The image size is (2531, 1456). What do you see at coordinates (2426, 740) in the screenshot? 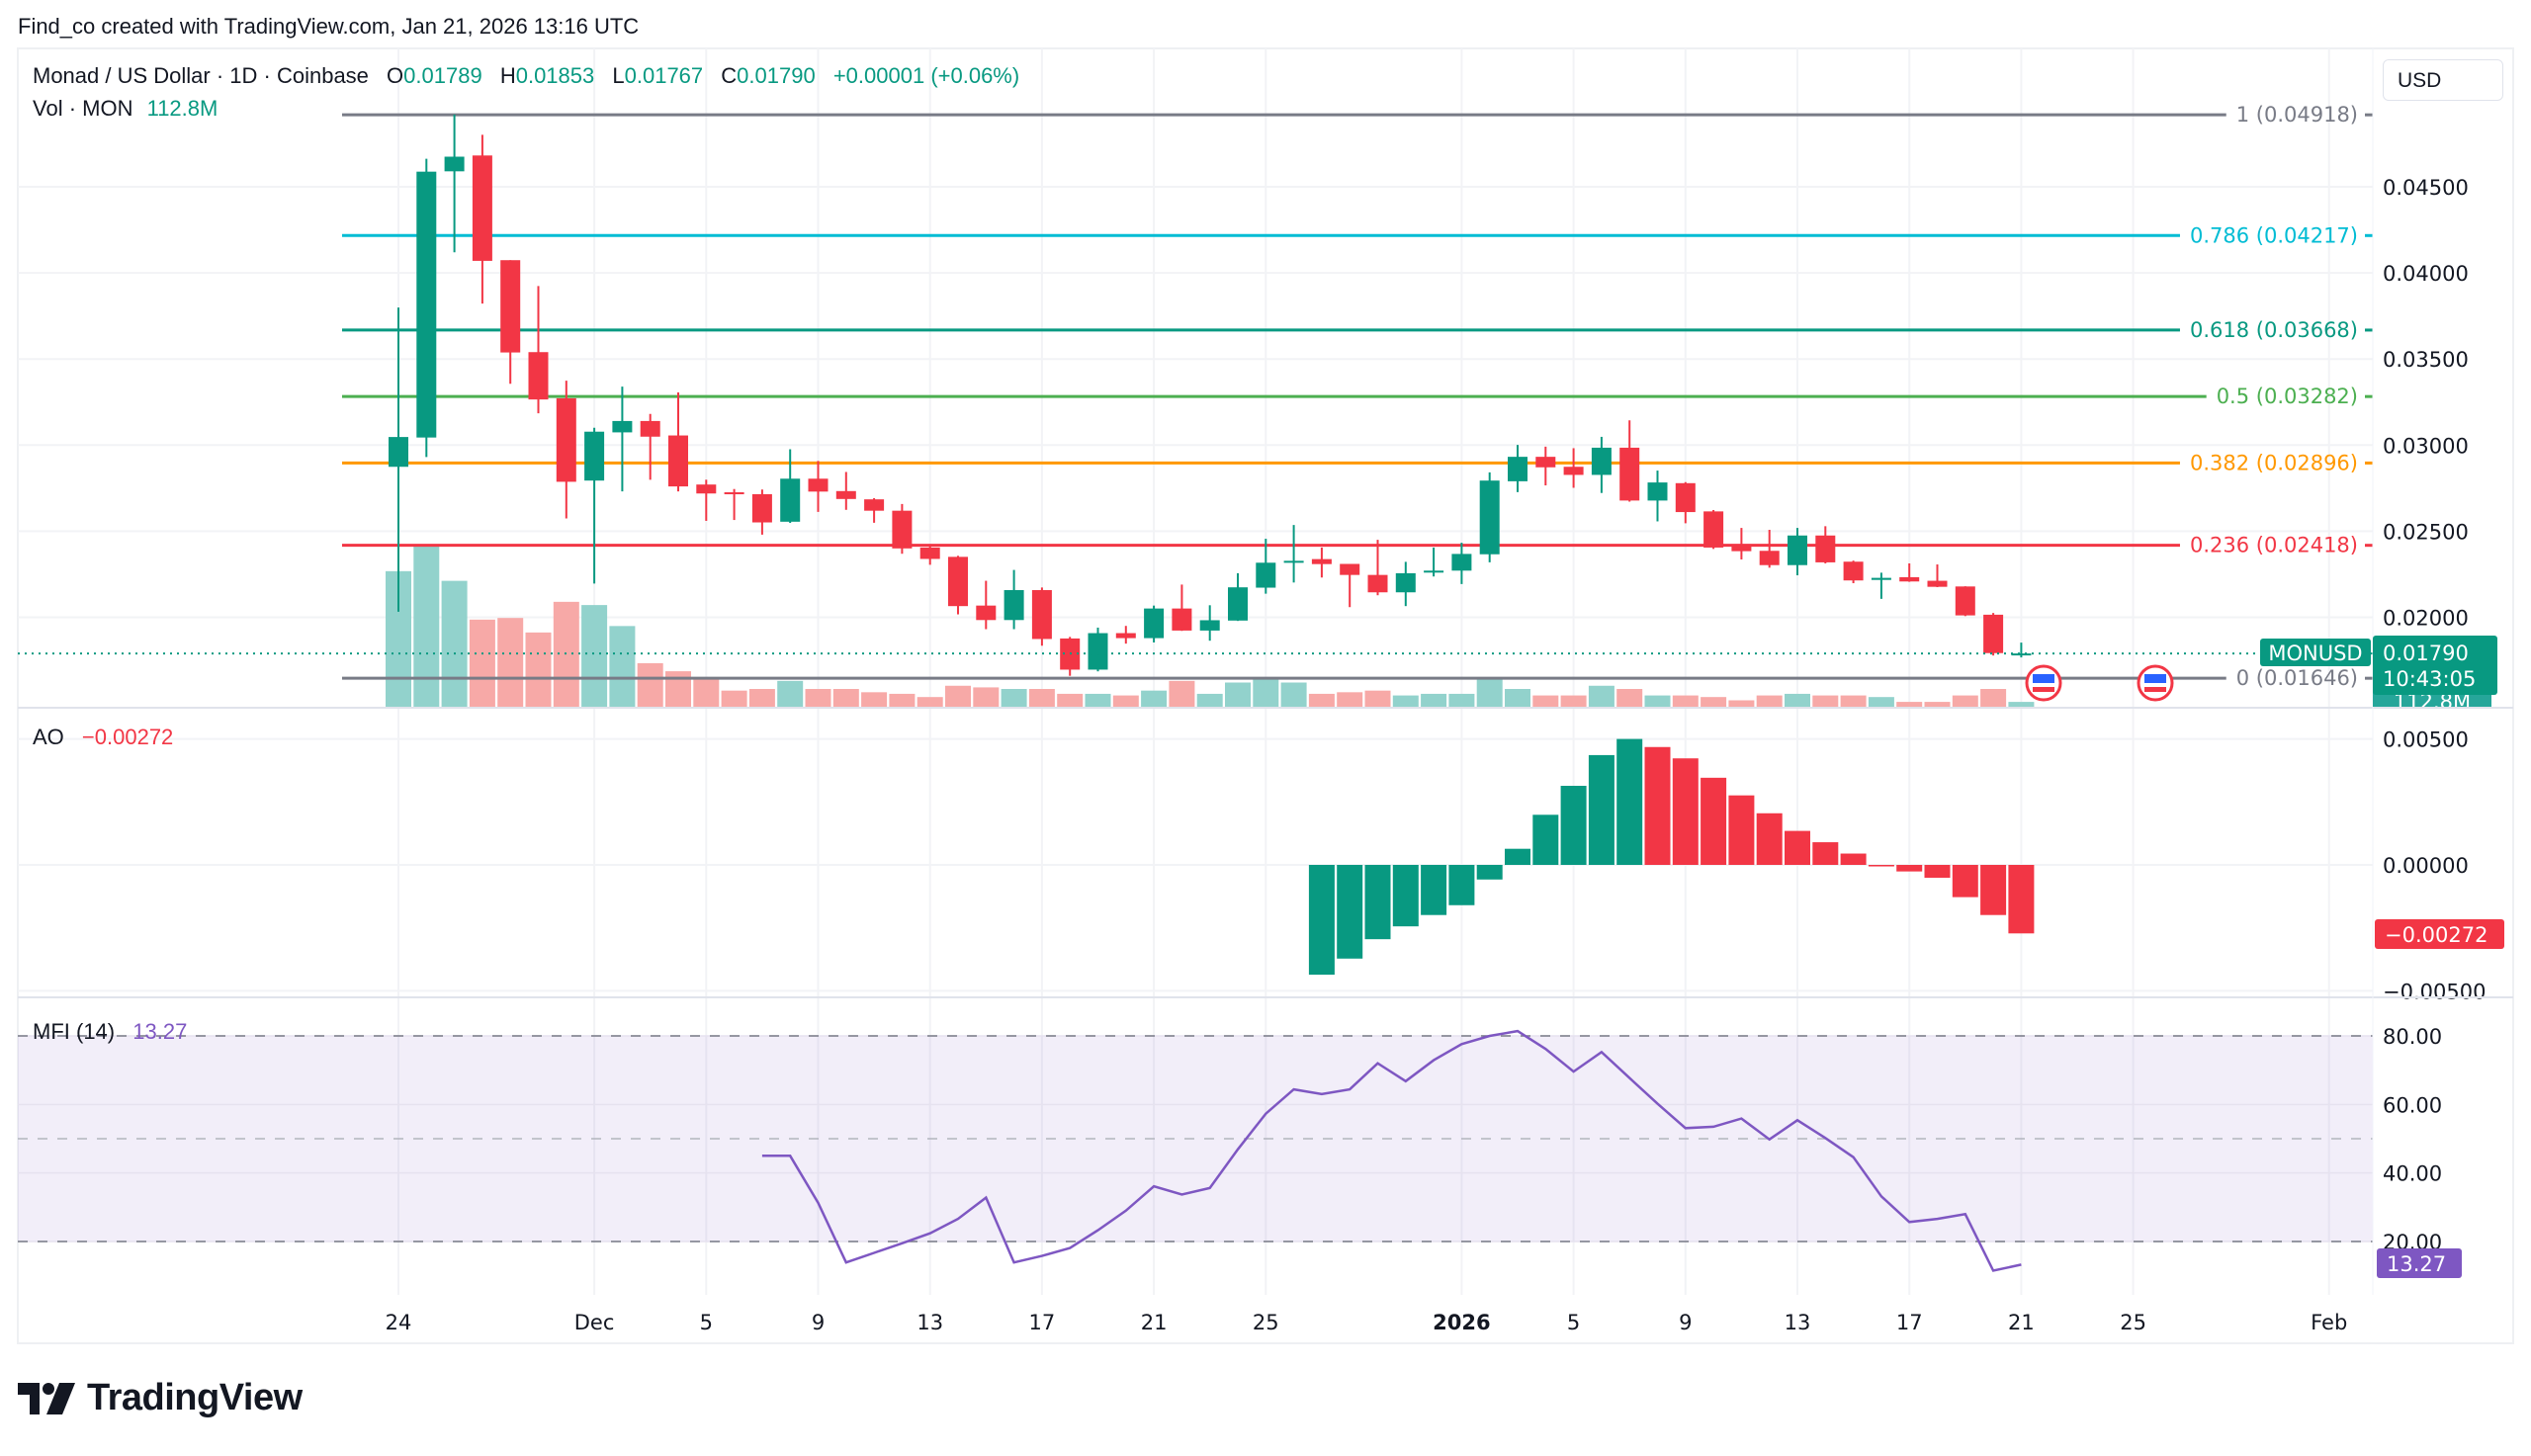
I see `ao-tick-label: 0.00500` at bounding box center [2426, 740].